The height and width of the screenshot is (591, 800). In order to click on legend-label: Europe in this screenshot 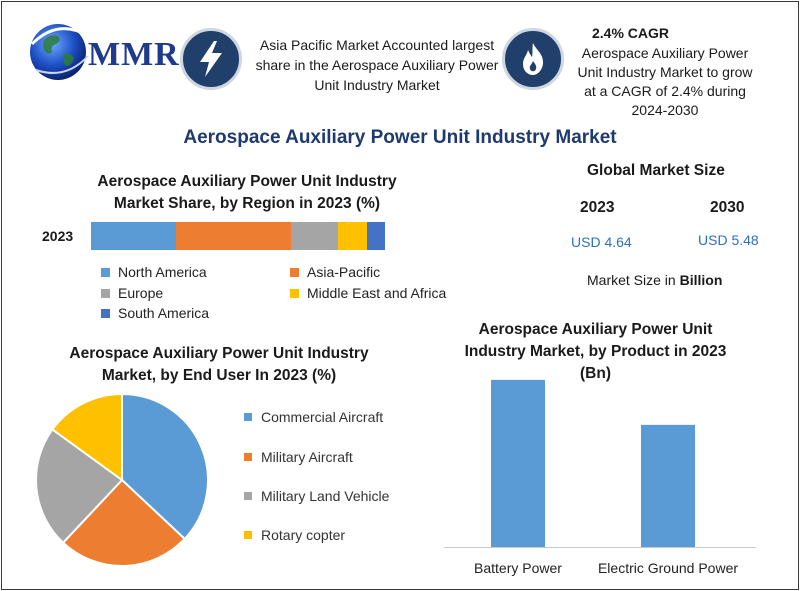, I will do `click(141, 293)`.